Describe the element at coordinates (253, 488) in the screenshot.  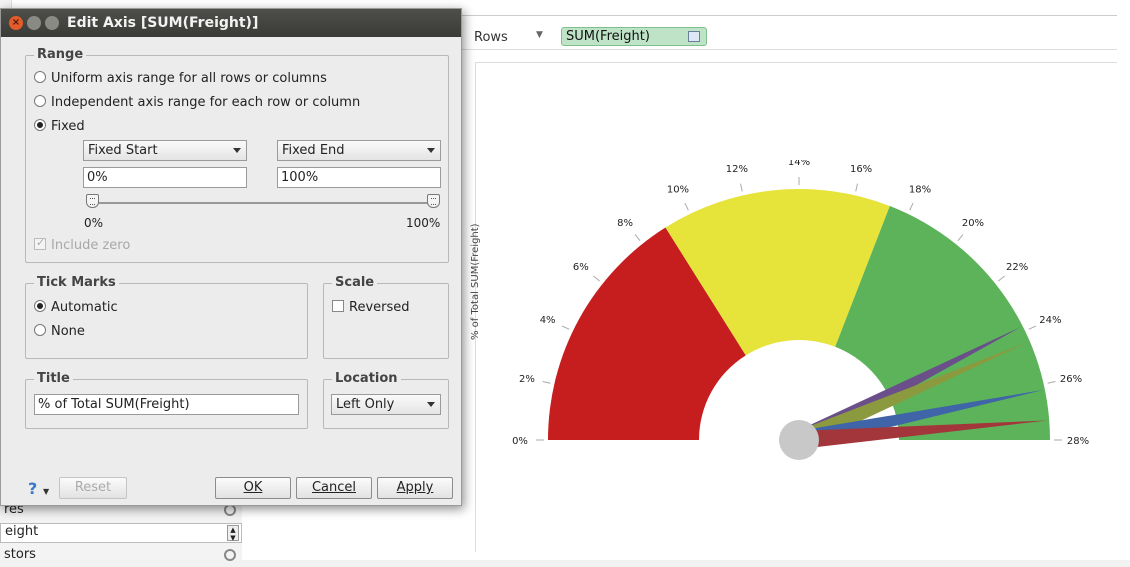
I see `ok-button: OK` at that location.